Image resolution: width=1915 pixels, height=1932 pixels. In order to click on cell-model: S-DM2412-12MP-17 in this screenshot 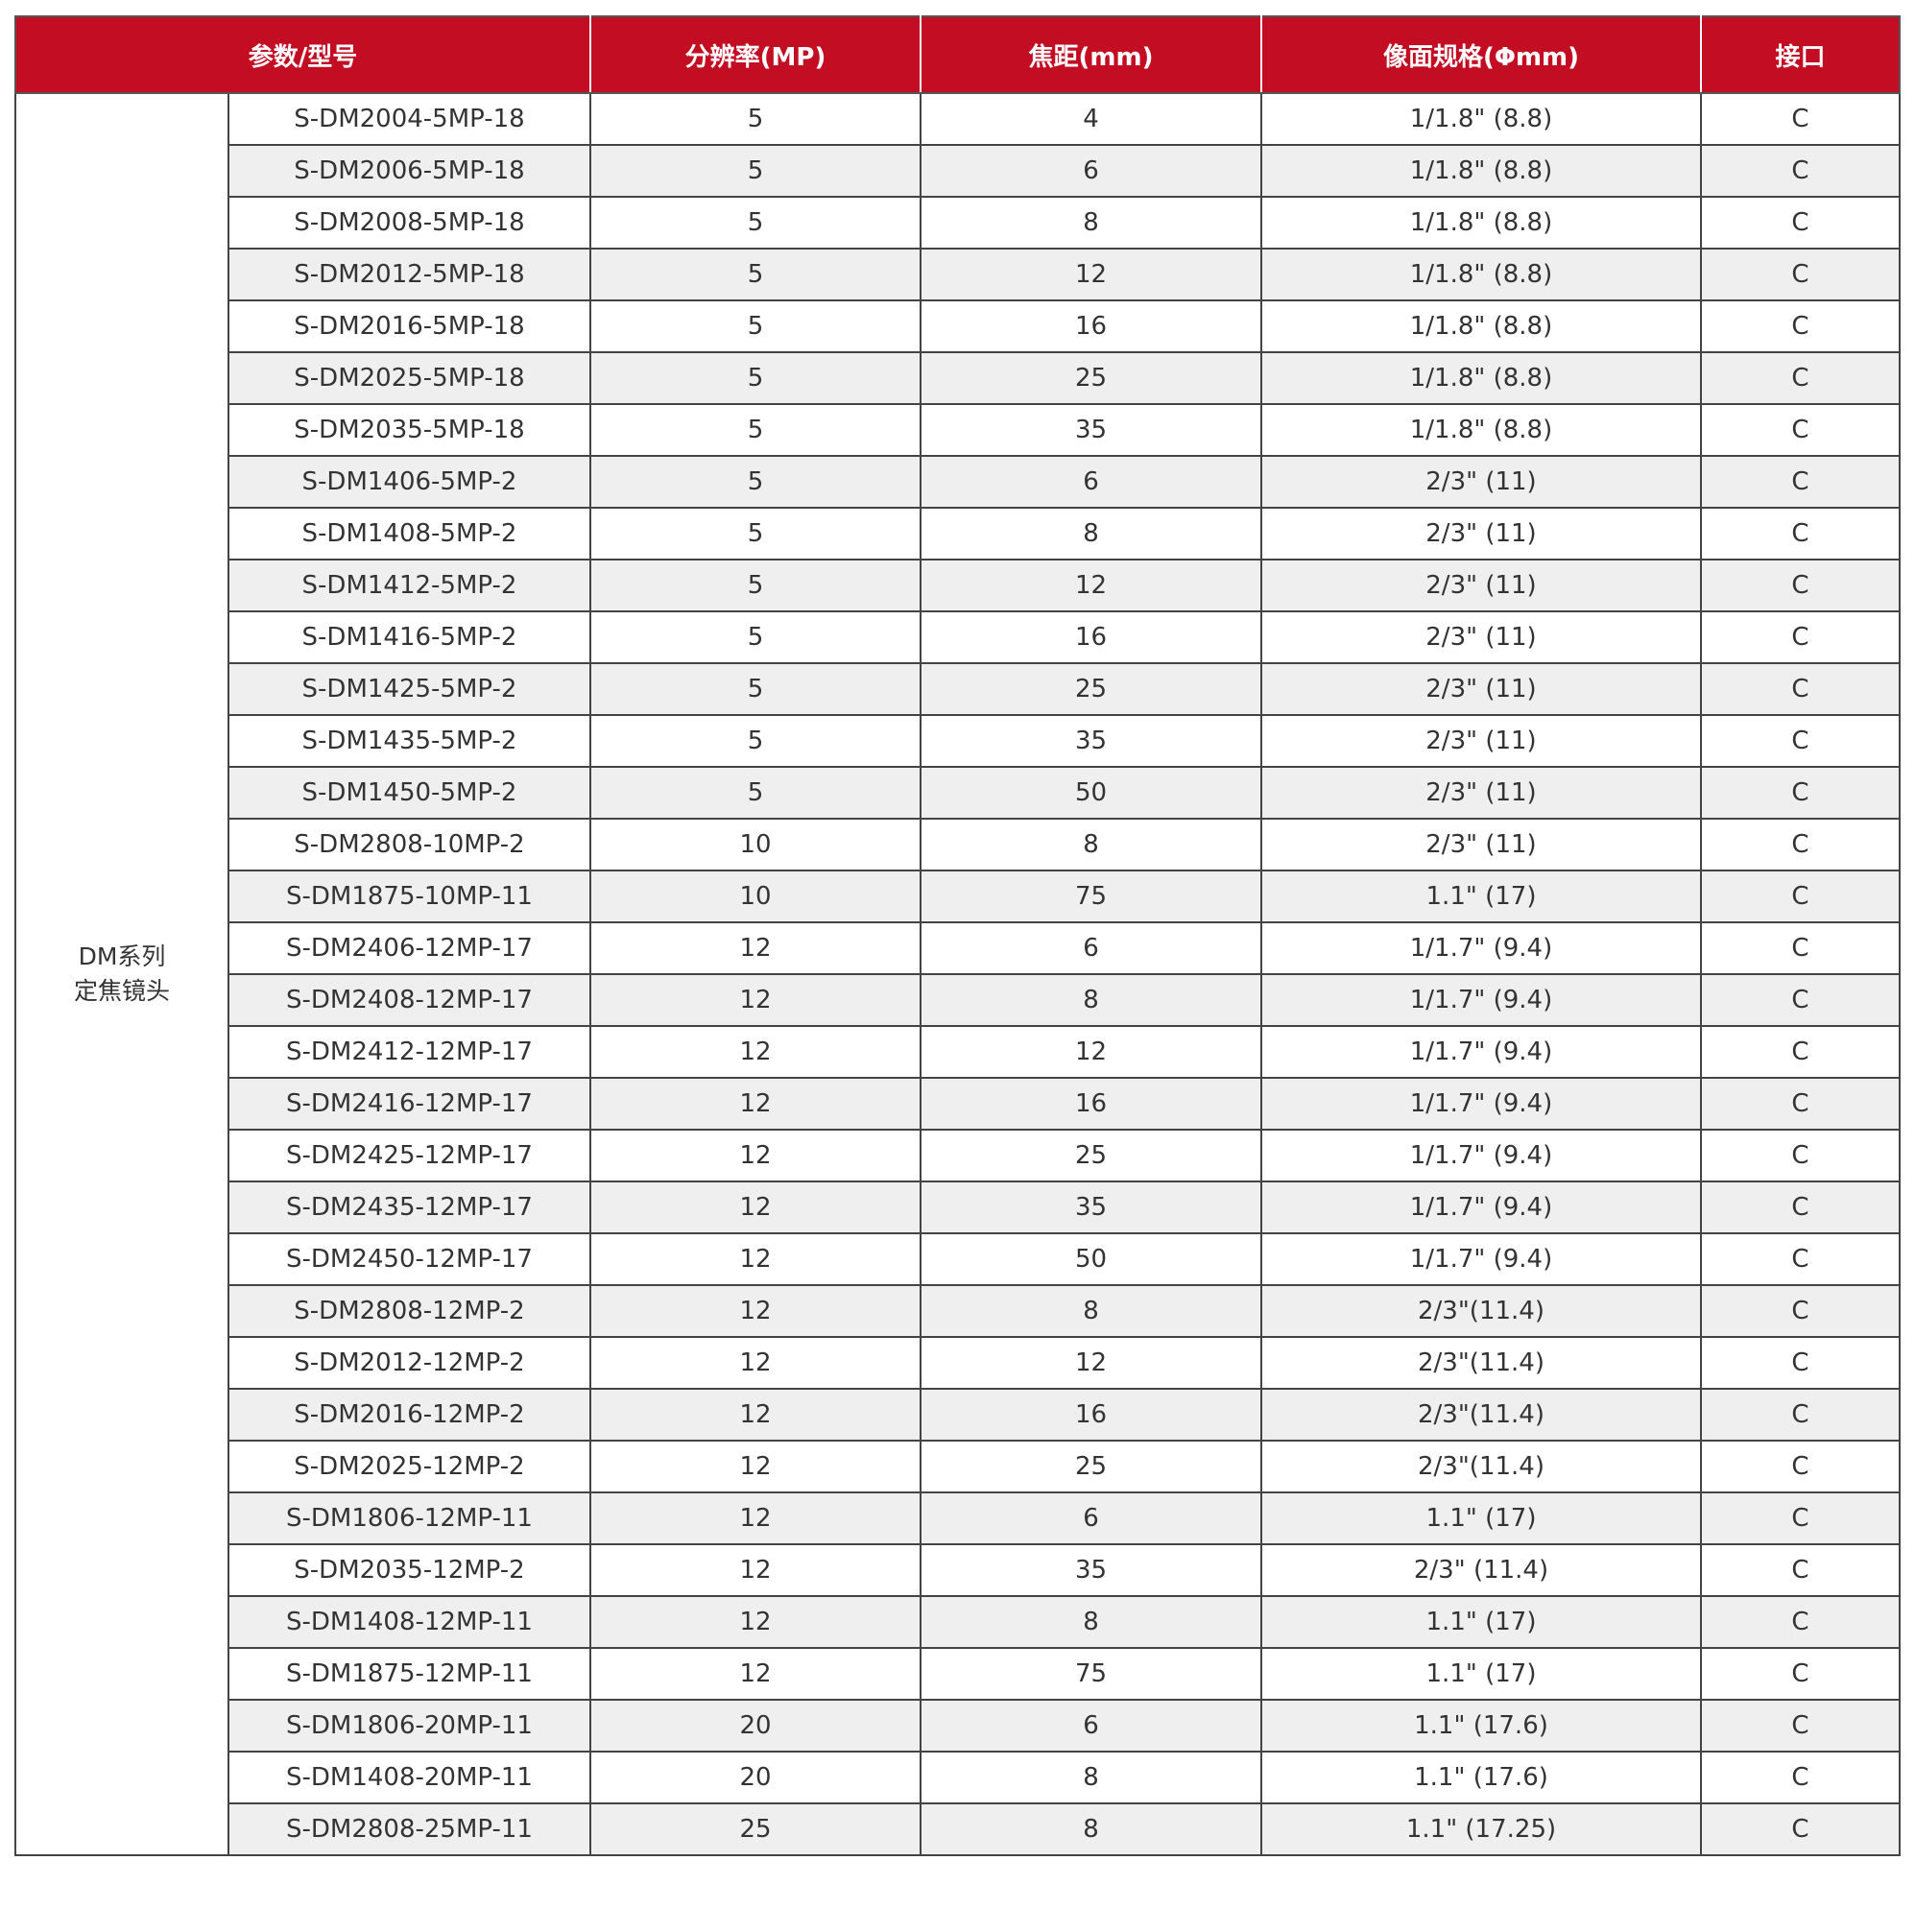, I will do `click(409, 1052)`.